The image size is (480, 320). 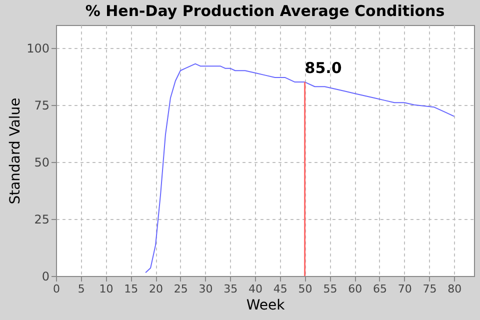 I want to click on x-tick-label: 30, so click(x=205, y=289).